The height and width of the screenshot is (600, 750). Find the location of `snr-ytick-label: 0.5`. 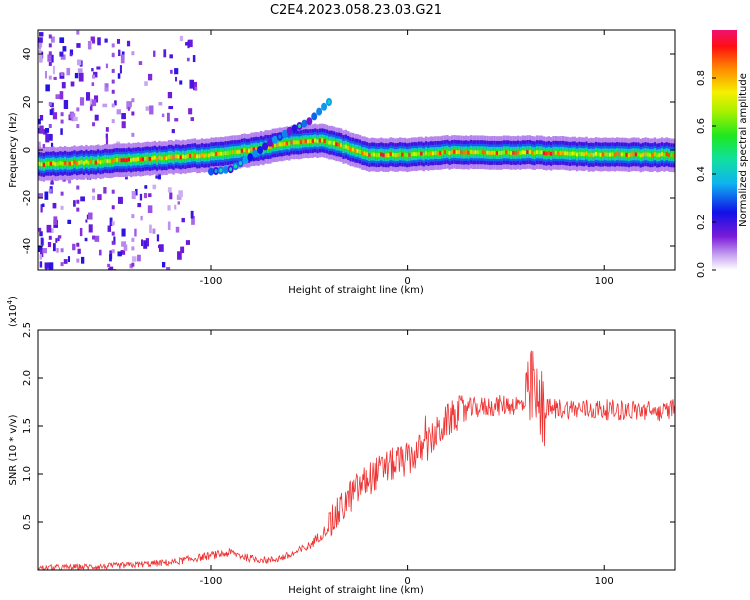

snr-ytick-label: 0.5 is located at coordinates (27, 522).